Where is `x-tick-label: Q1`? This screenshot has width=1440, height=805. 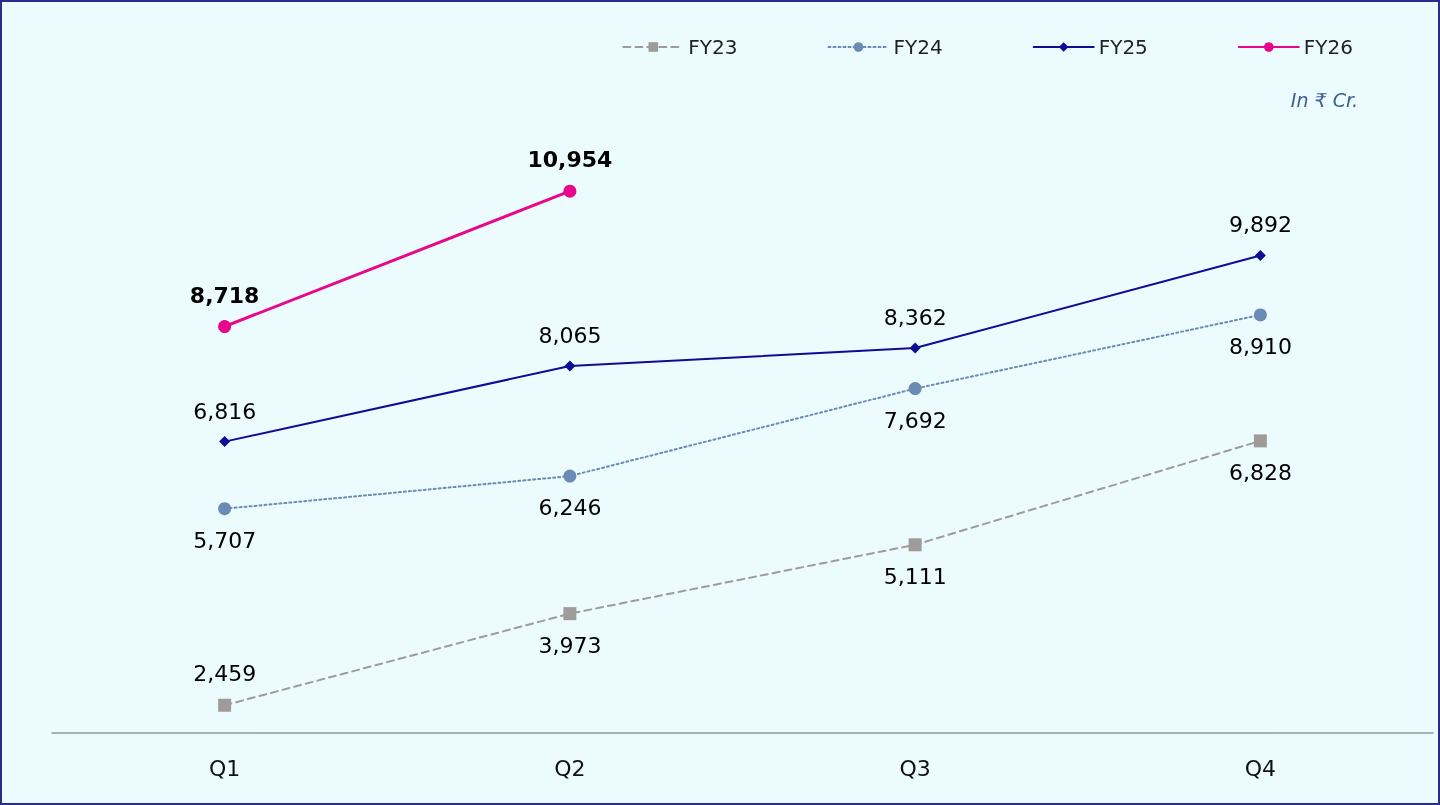 x-tick-label: Q1 is located at coordinates (224, 768).